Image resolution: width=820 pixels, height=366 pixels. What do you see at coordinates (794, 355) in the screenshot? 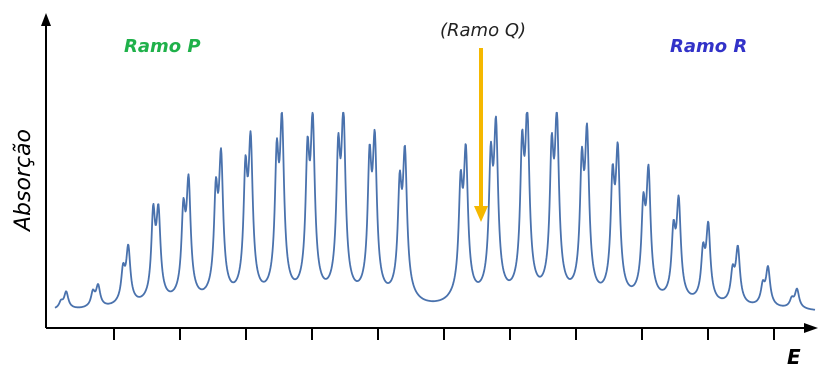
I see `x-axis-label: E` at bounding box center [794, 355].